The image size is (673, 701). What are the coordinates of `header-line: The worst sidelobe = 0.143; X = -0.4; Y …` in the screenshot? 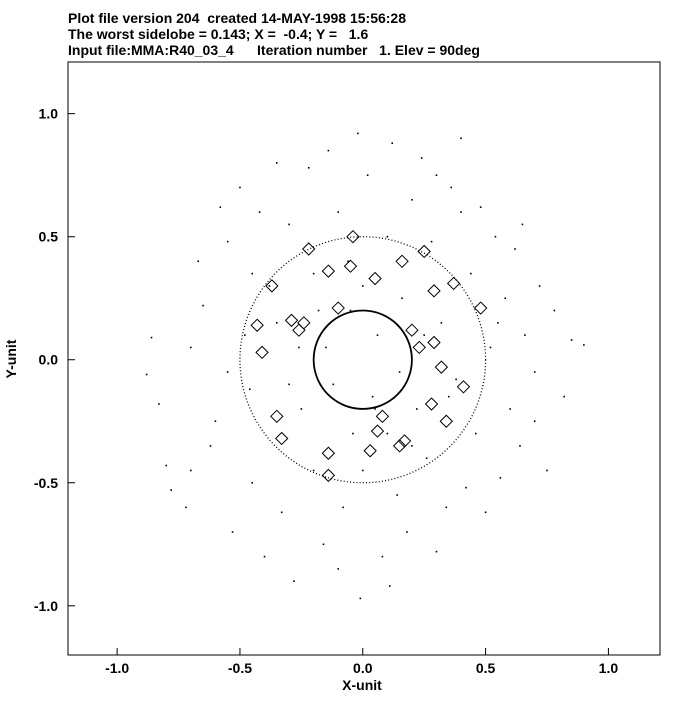 It's located at (218, 34).